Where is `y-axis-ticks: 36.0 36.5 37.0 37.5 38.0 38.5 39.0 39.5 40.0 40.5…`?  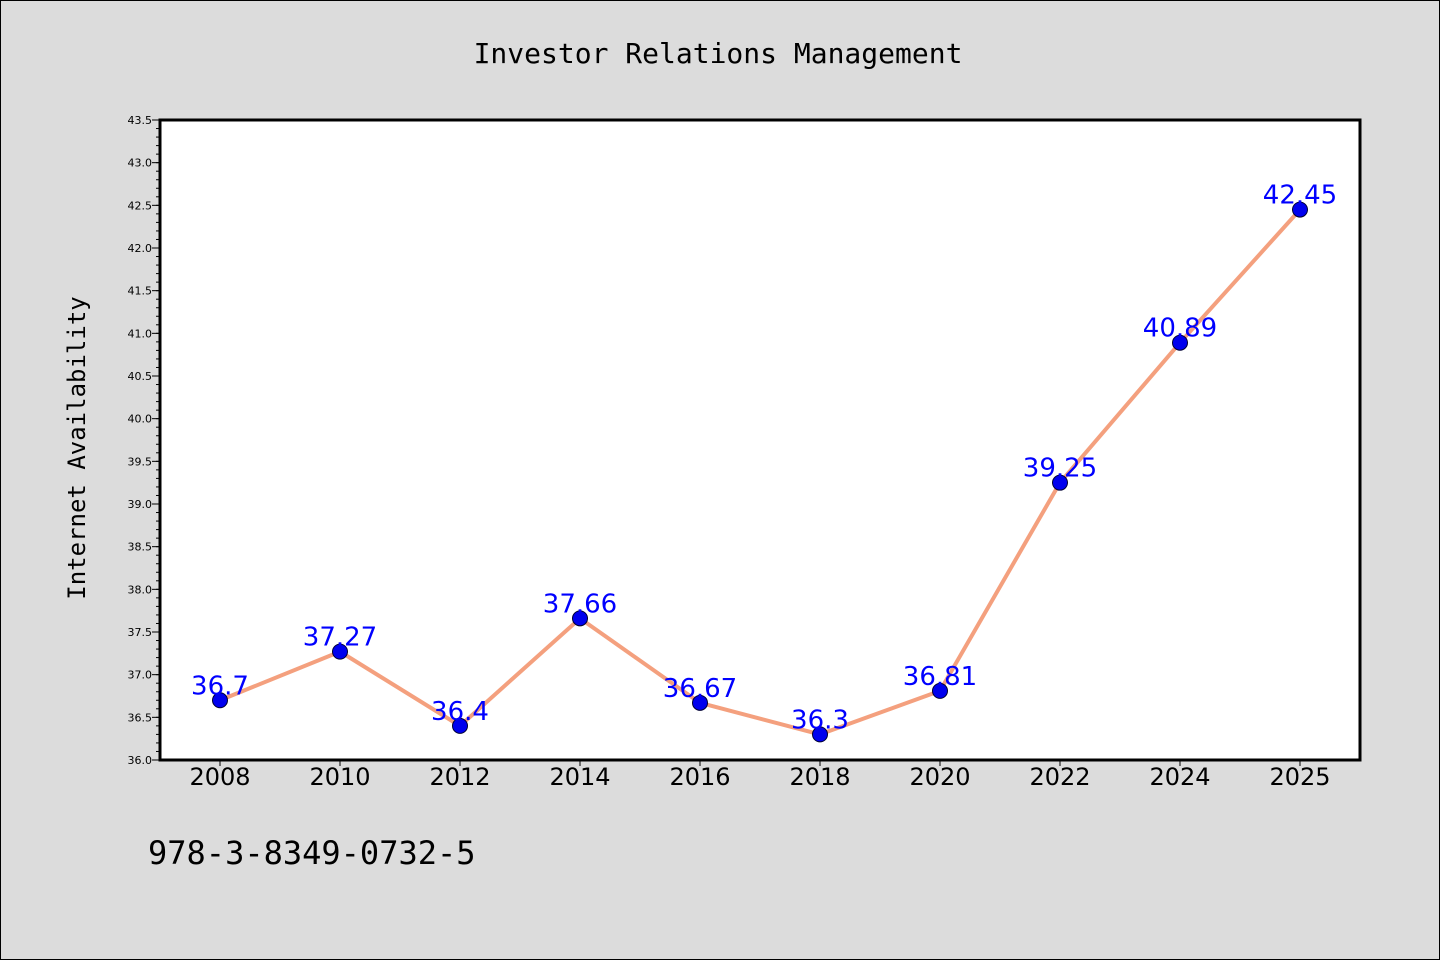
y-axis-ticks: 36.0 36.5 37.0 37.5 38.0 38.5 39.0 39.5 40.0 40.5… is located at coordinates (144, 440).